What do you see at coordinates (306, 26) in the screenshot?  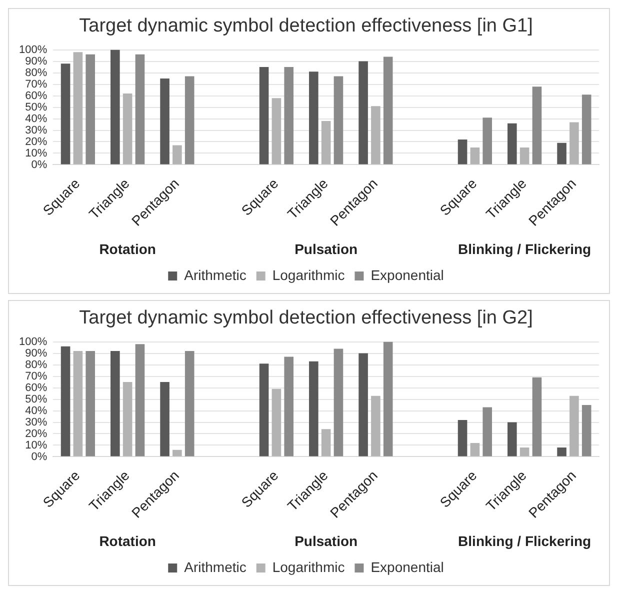 I see `chart-title: Target dynamic symbol detection effectiveness [in G1]` at bounding box center [306, 26].